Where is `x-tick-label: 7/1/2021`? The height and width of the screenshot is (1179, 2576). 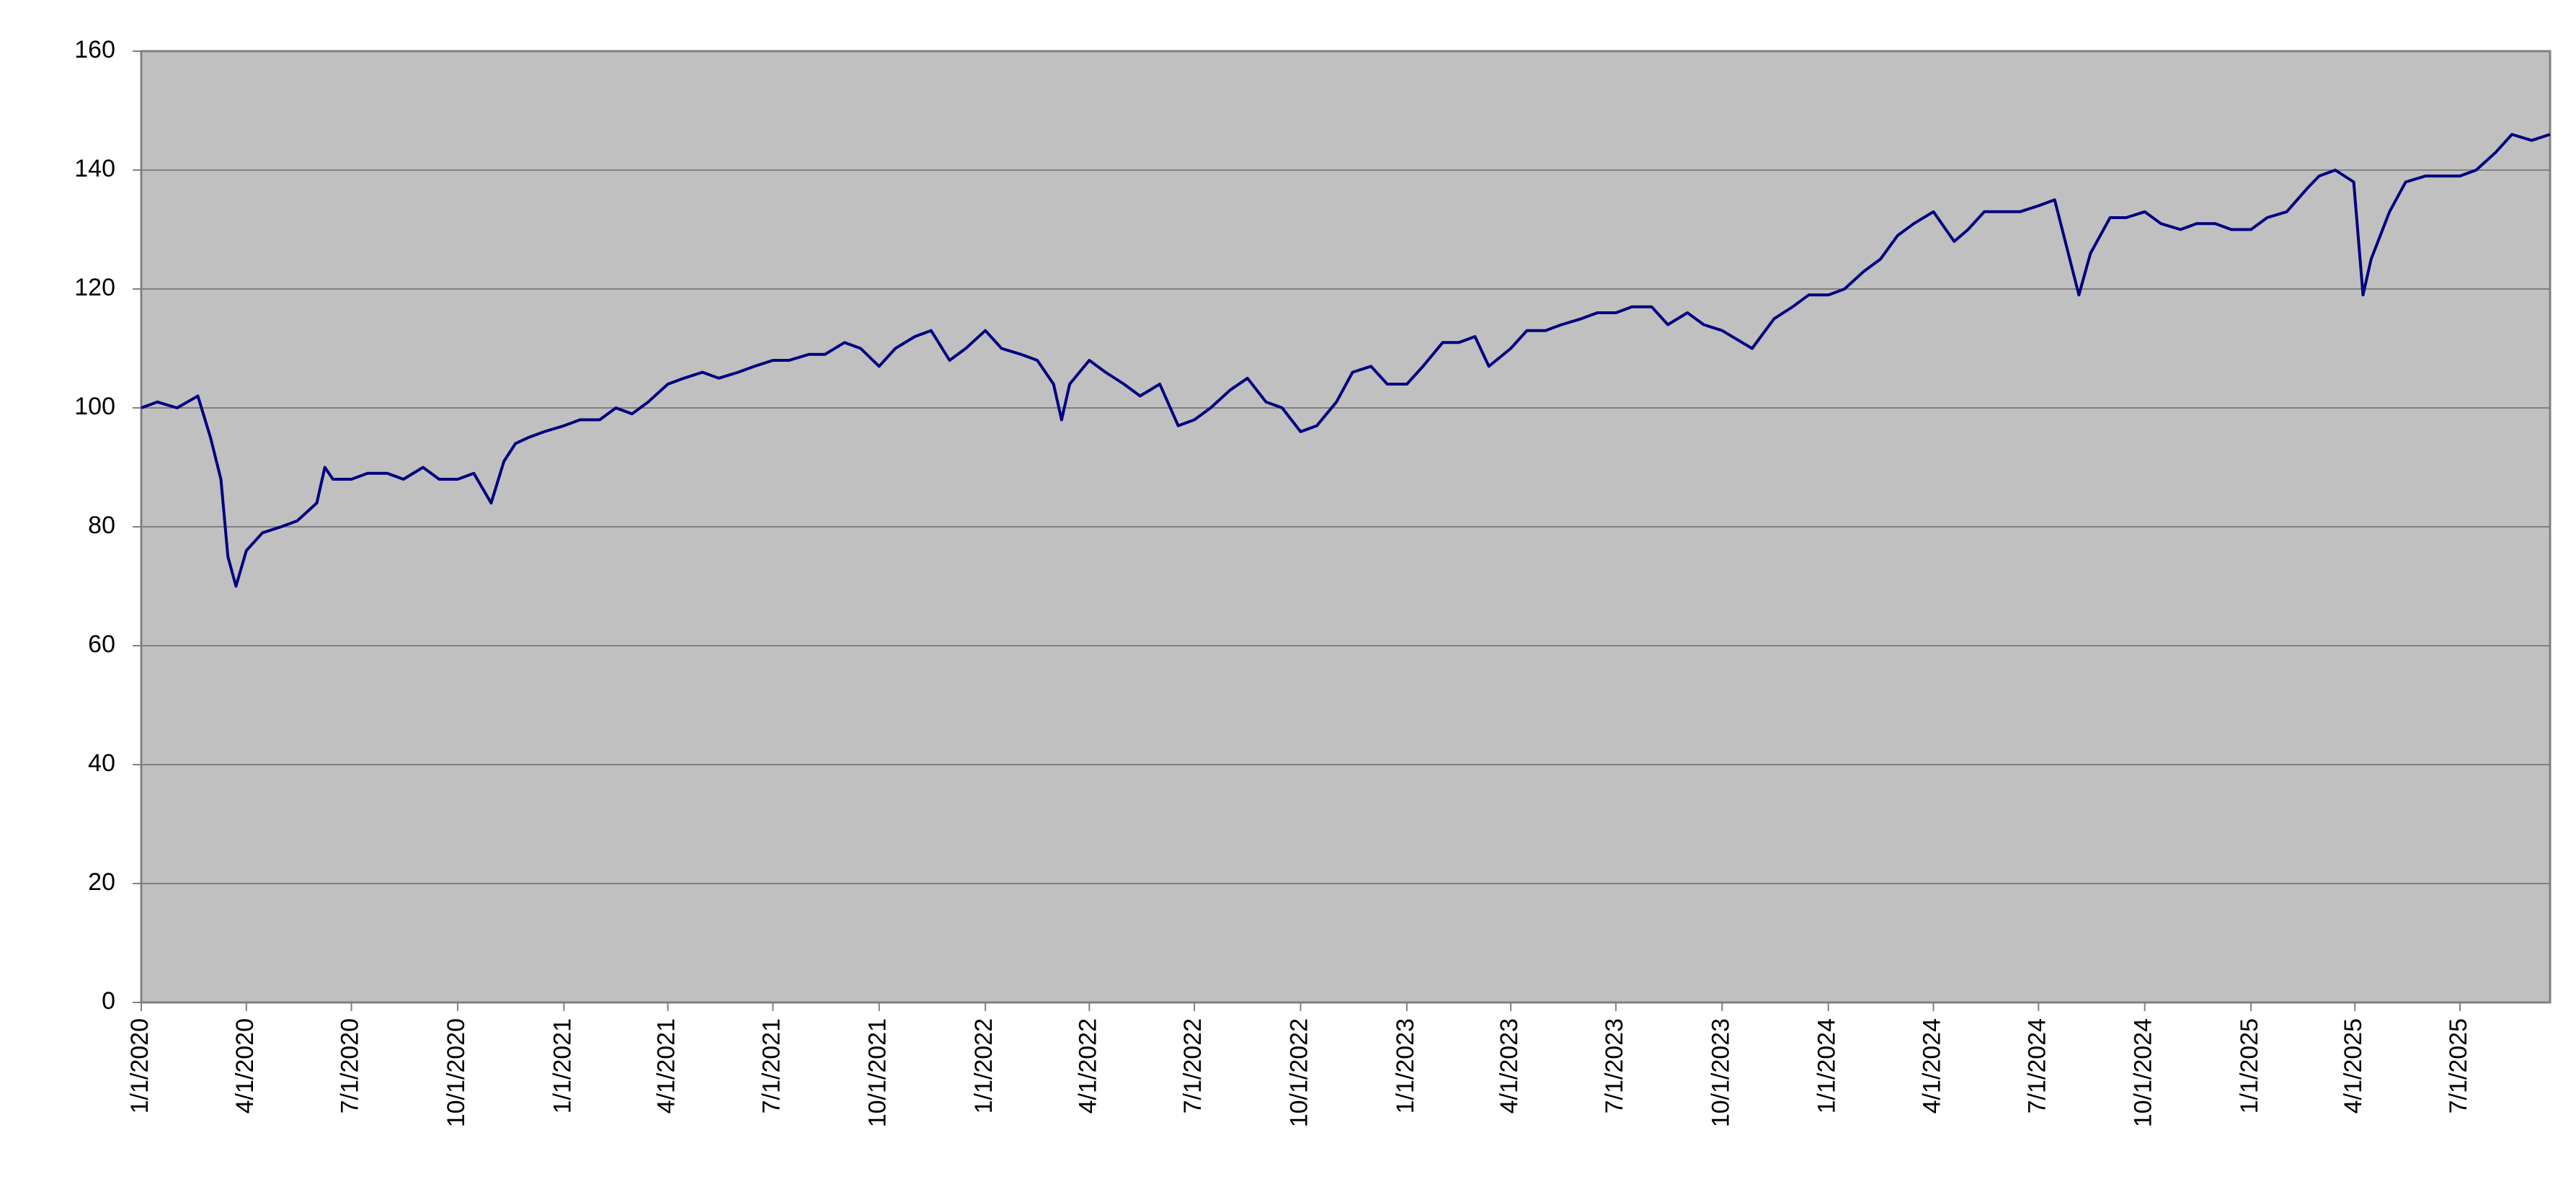
x-tick-label: 7/1/2021 is located at coordinates (771, 1065).